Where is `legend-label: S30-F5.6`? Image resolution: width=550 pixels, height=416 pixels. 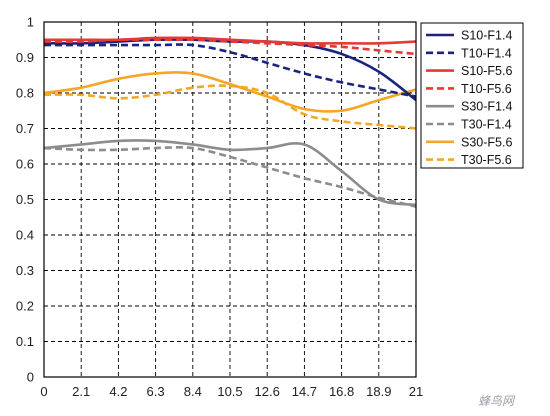
legend-label: S30-F5.6 is located at coordinates (486, 142).